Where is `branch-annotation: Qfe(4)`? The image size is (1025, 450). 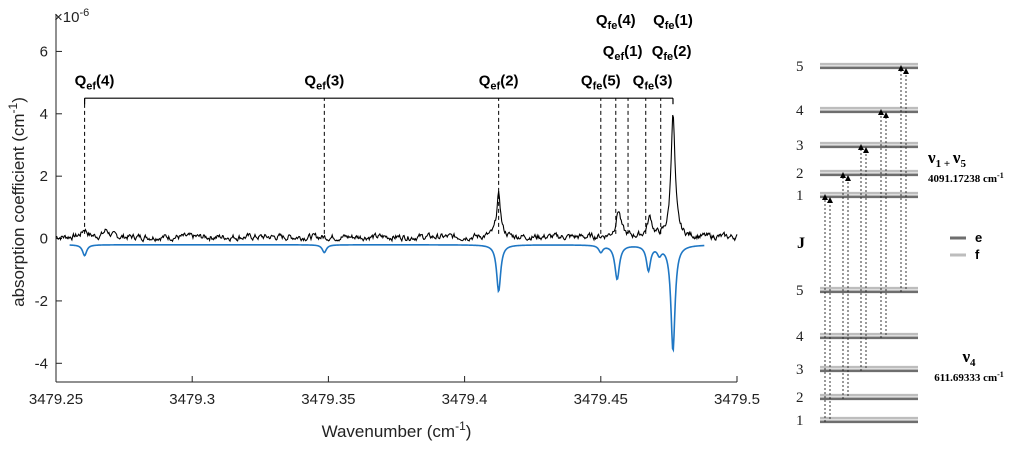
branch-annotation: Qfe(4) is located at coordinates (616, 22).